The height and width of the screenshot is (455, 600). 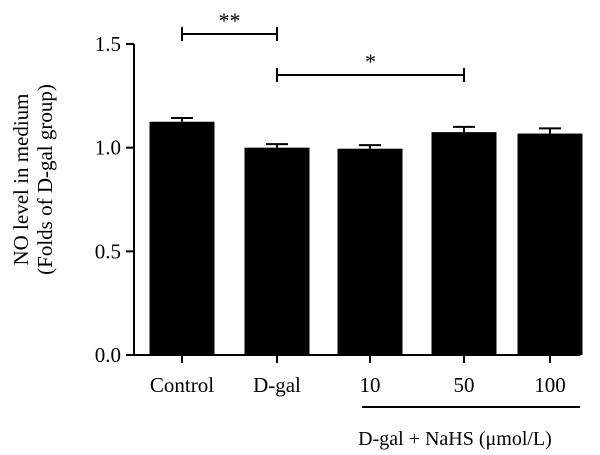 I want to click on significance-label: *, so click(x=370, y=61).